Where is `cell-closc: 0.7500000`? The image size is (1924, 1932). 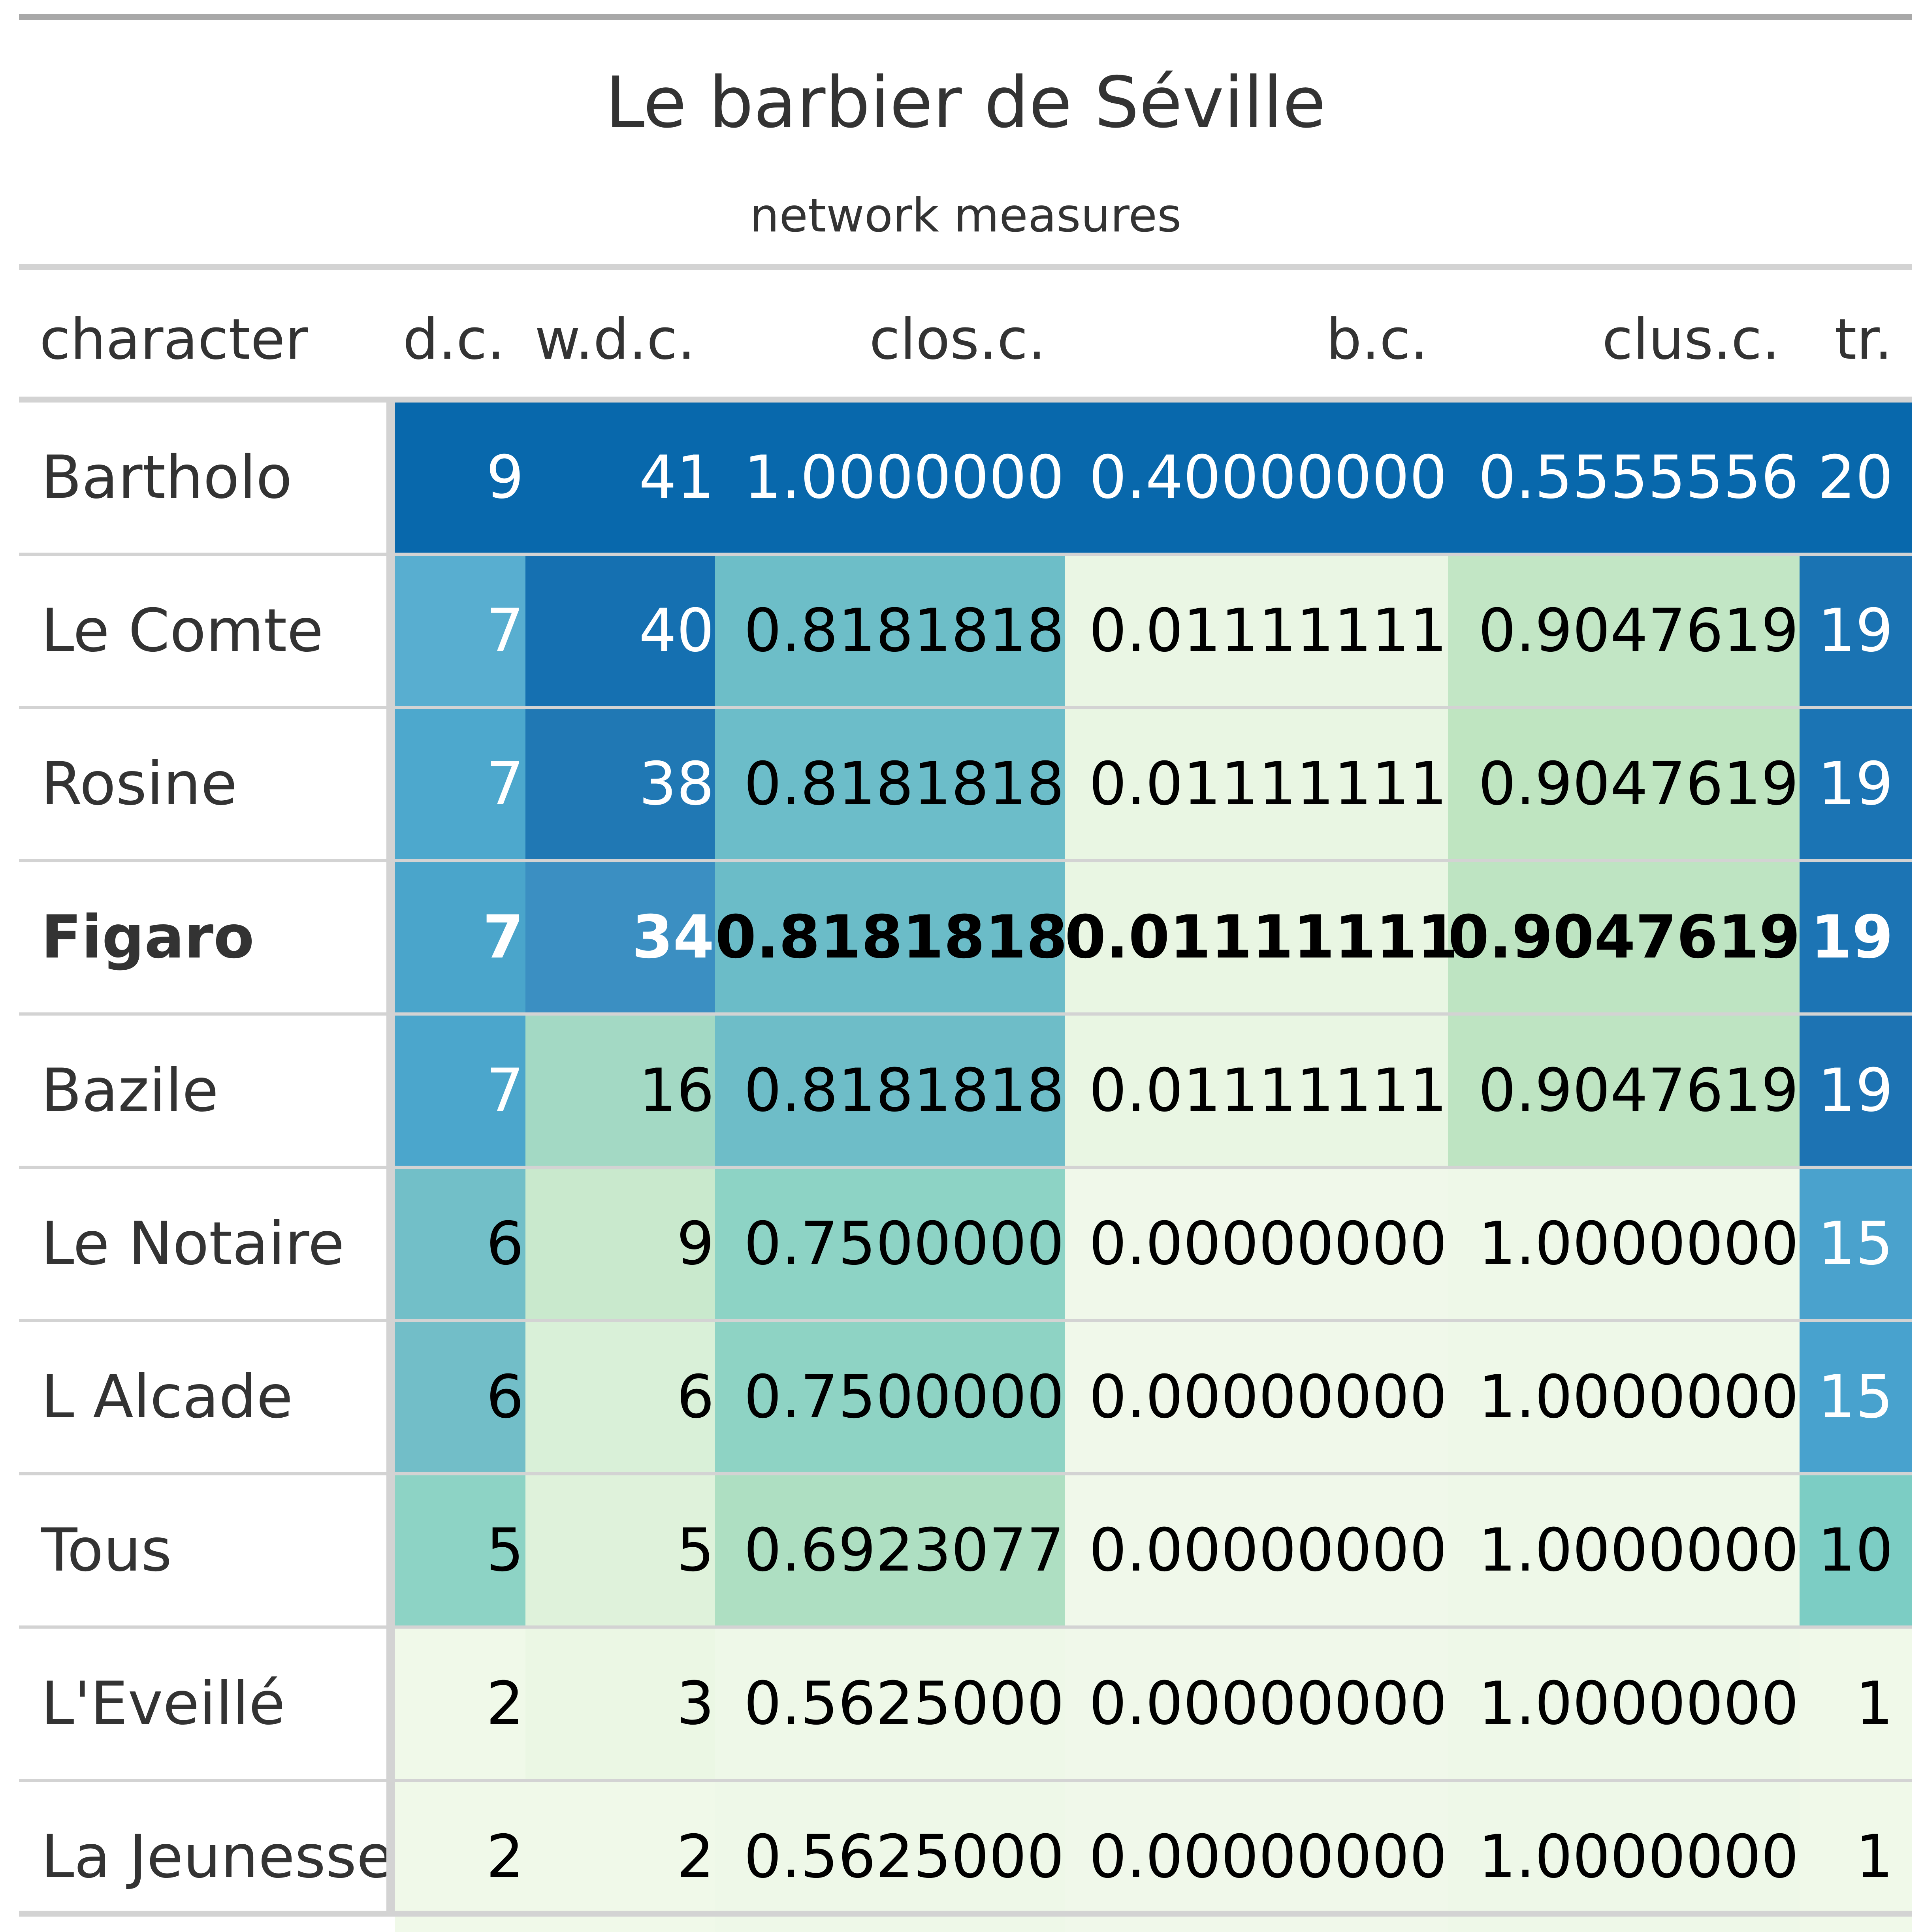 cell-closc: 0.7500000 is located at coordinates (904, 1397).